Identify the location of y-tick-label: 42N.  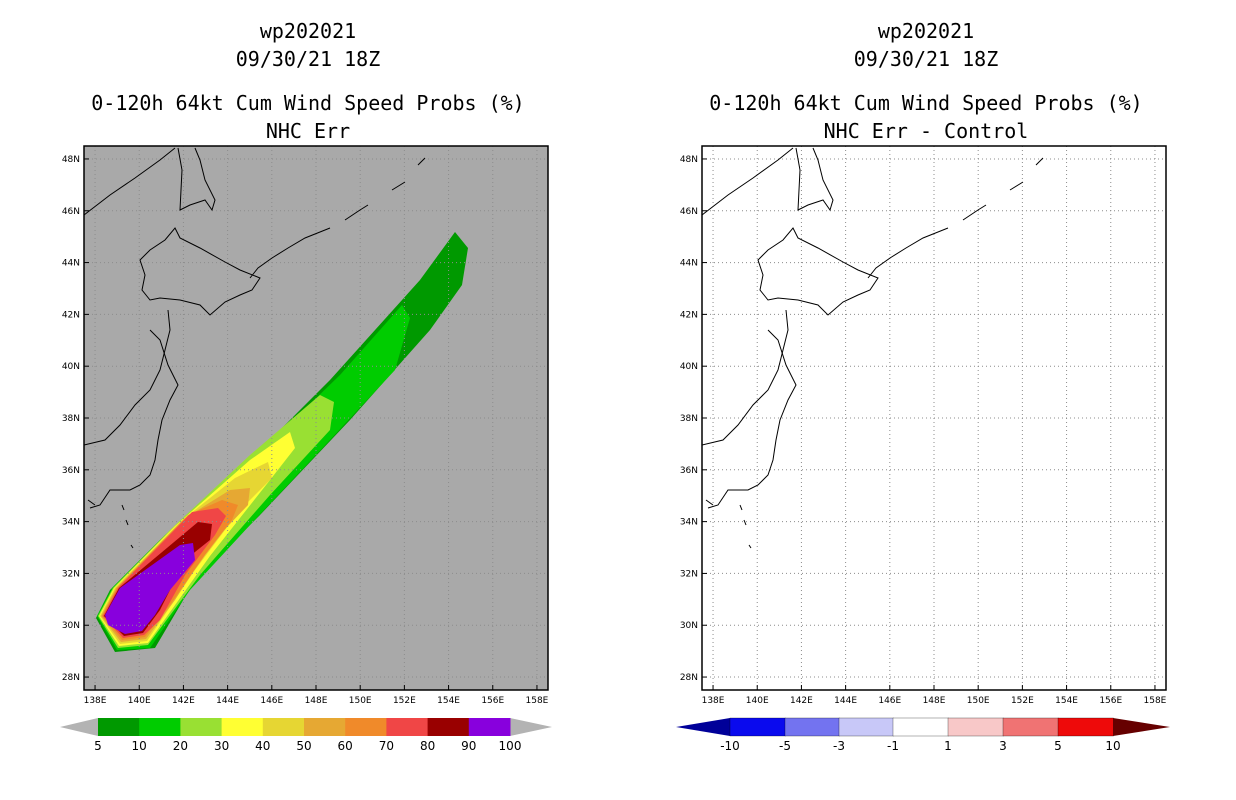
(689, 315).